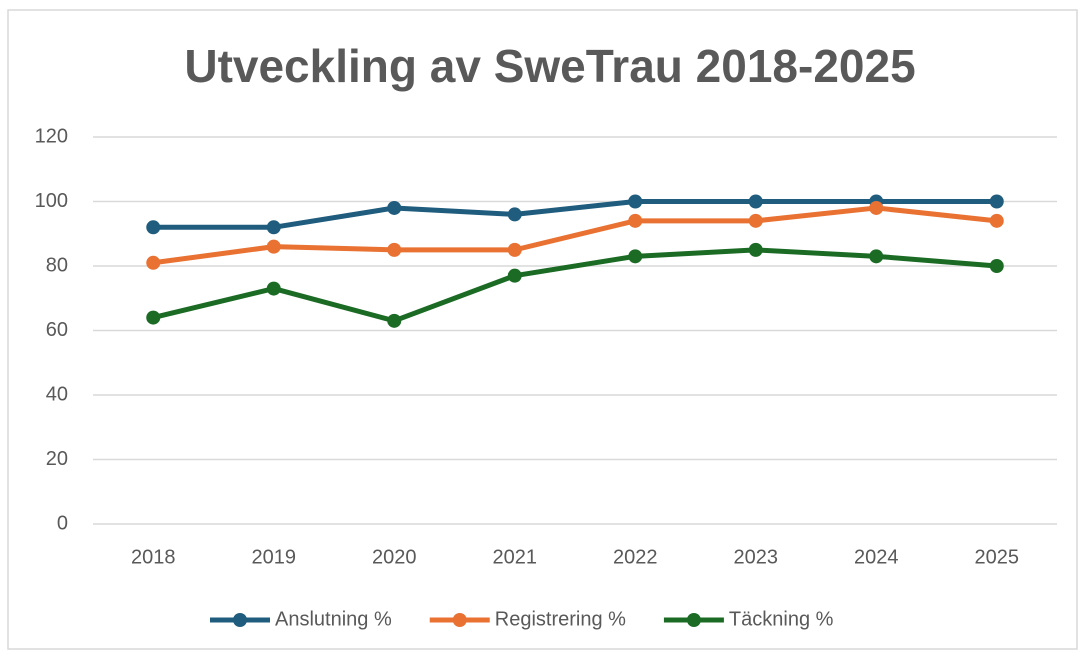  What do you see at coordinates (876, 557) in the screenshot?
I see `x-tick-label: 2024` at bounding box center [876, 557].